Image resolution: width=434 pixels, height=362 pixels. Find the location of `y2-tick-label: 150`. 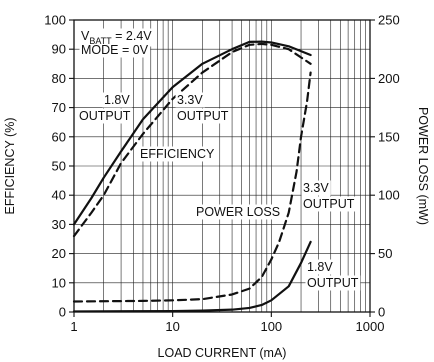

y2-tick-label: 150 is located at coordinates (389, 136).